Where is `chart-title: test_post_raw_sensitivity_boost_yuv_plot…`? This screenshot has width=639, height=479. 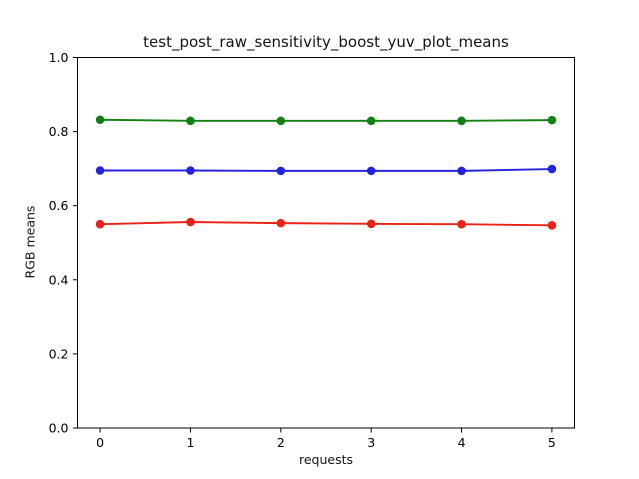 chart-title: test_post_raw_sensitivity_boost_yuv_plot… is located at coordinates (326, 42).